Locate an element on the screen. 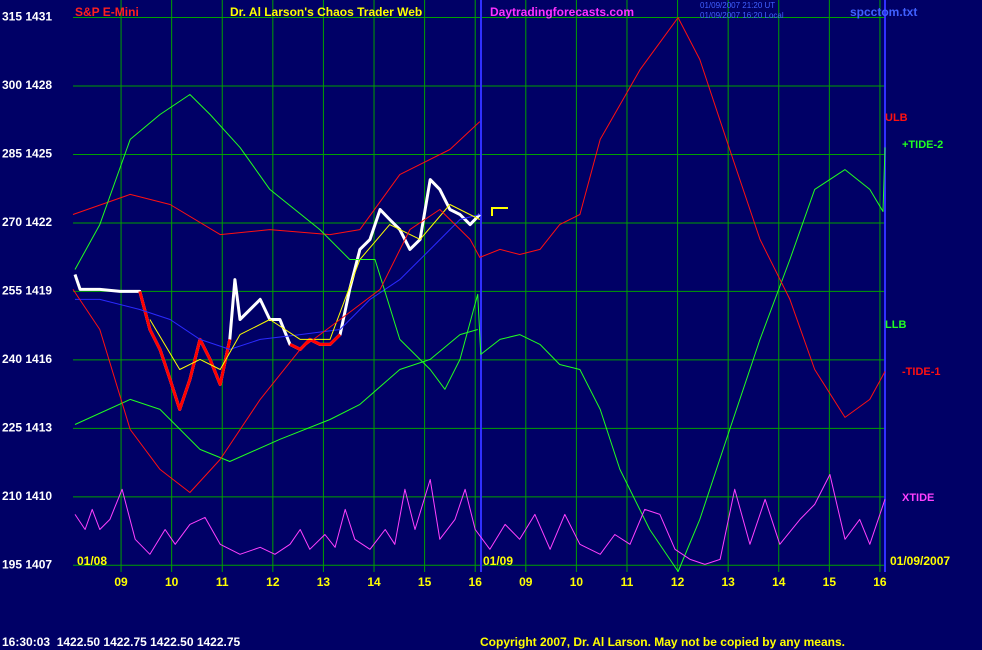  y-tick-label: 315 1431 is located at coordinates (27, 17).